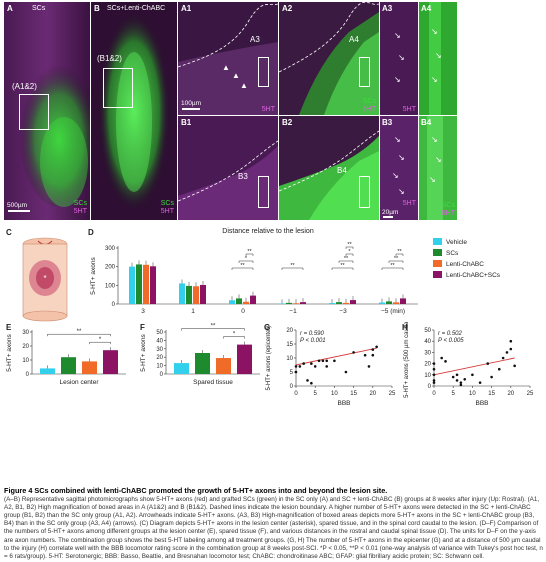 The height and width of the screenshot is (562, 546). Describe the element at coordinates (255, 39) in the screenshot. I see `panel-a1-box-label: A3` at that location.